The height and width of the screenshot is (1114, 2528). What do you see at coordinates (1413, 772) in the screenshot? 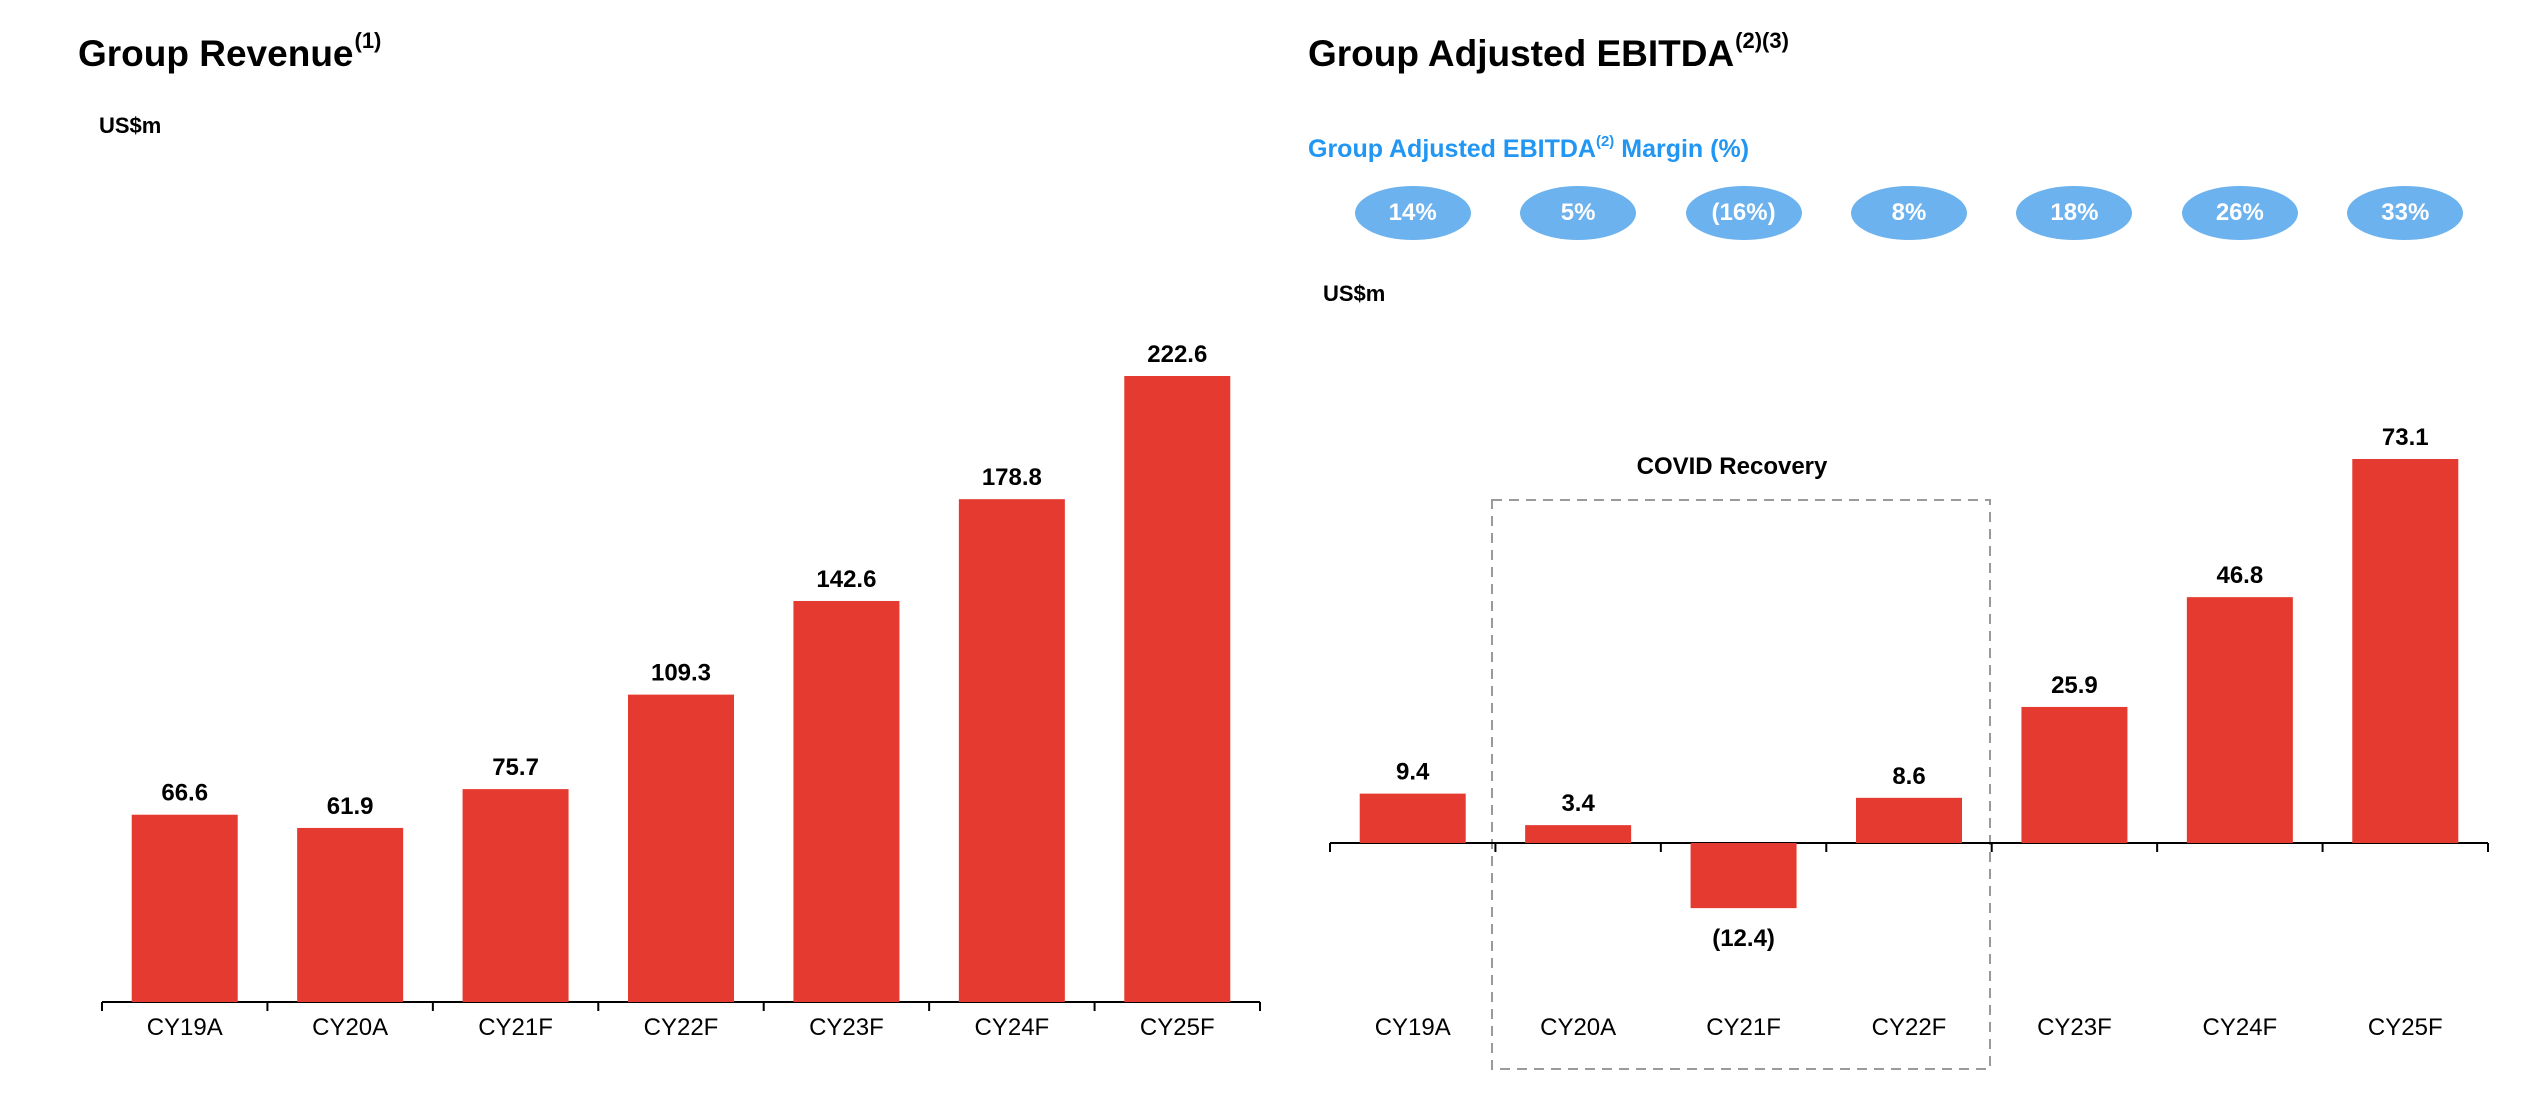
I see `value-label: 9.4` at bounding box center [1413, 772].